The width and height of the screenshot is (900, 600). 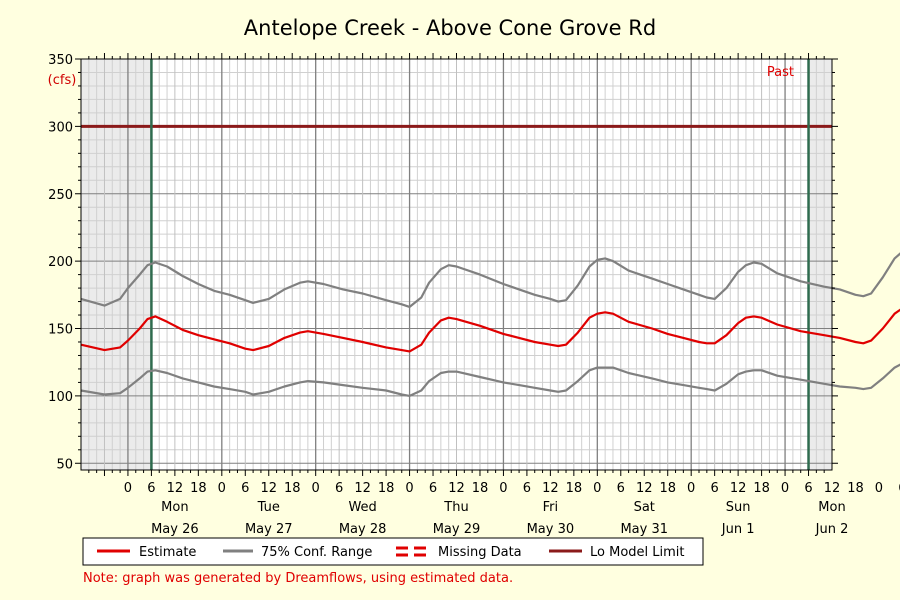 What do you see at coordinates (738, 529) in the screenshot?
I see `x-date-label: Jun 1` at bounding box center [738, 529].